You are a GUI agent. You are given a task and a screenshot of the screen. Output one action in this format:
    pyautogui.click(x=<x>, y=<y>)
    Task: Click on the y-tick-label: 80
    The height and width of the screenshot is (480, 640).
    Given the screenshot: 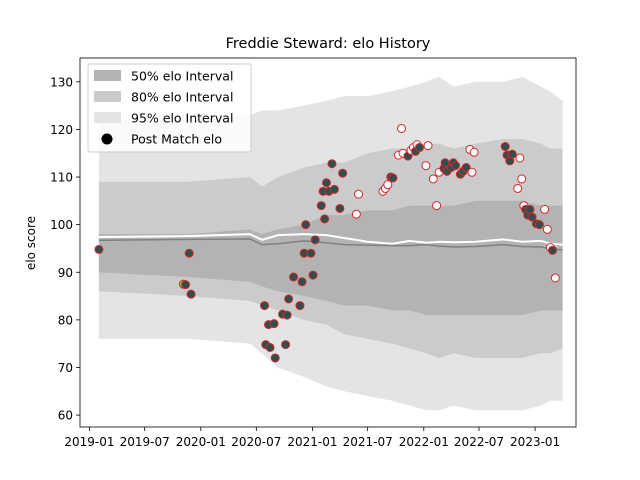 What is the action you would take?
    pyautogui.click(x=65, y=320)
    